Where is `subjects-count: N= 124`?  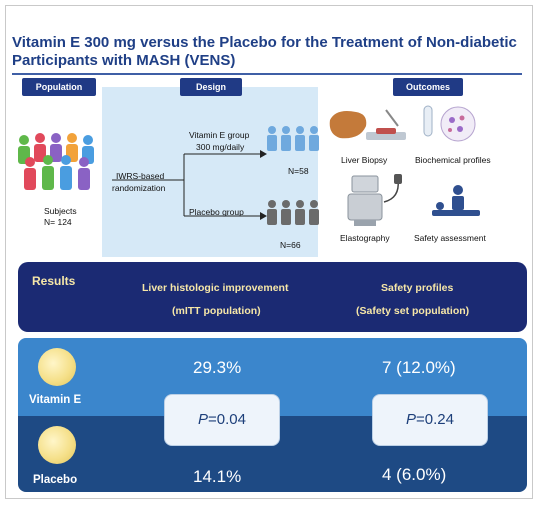
subjects-count: N= 124 is located at coordinates (58, 222).